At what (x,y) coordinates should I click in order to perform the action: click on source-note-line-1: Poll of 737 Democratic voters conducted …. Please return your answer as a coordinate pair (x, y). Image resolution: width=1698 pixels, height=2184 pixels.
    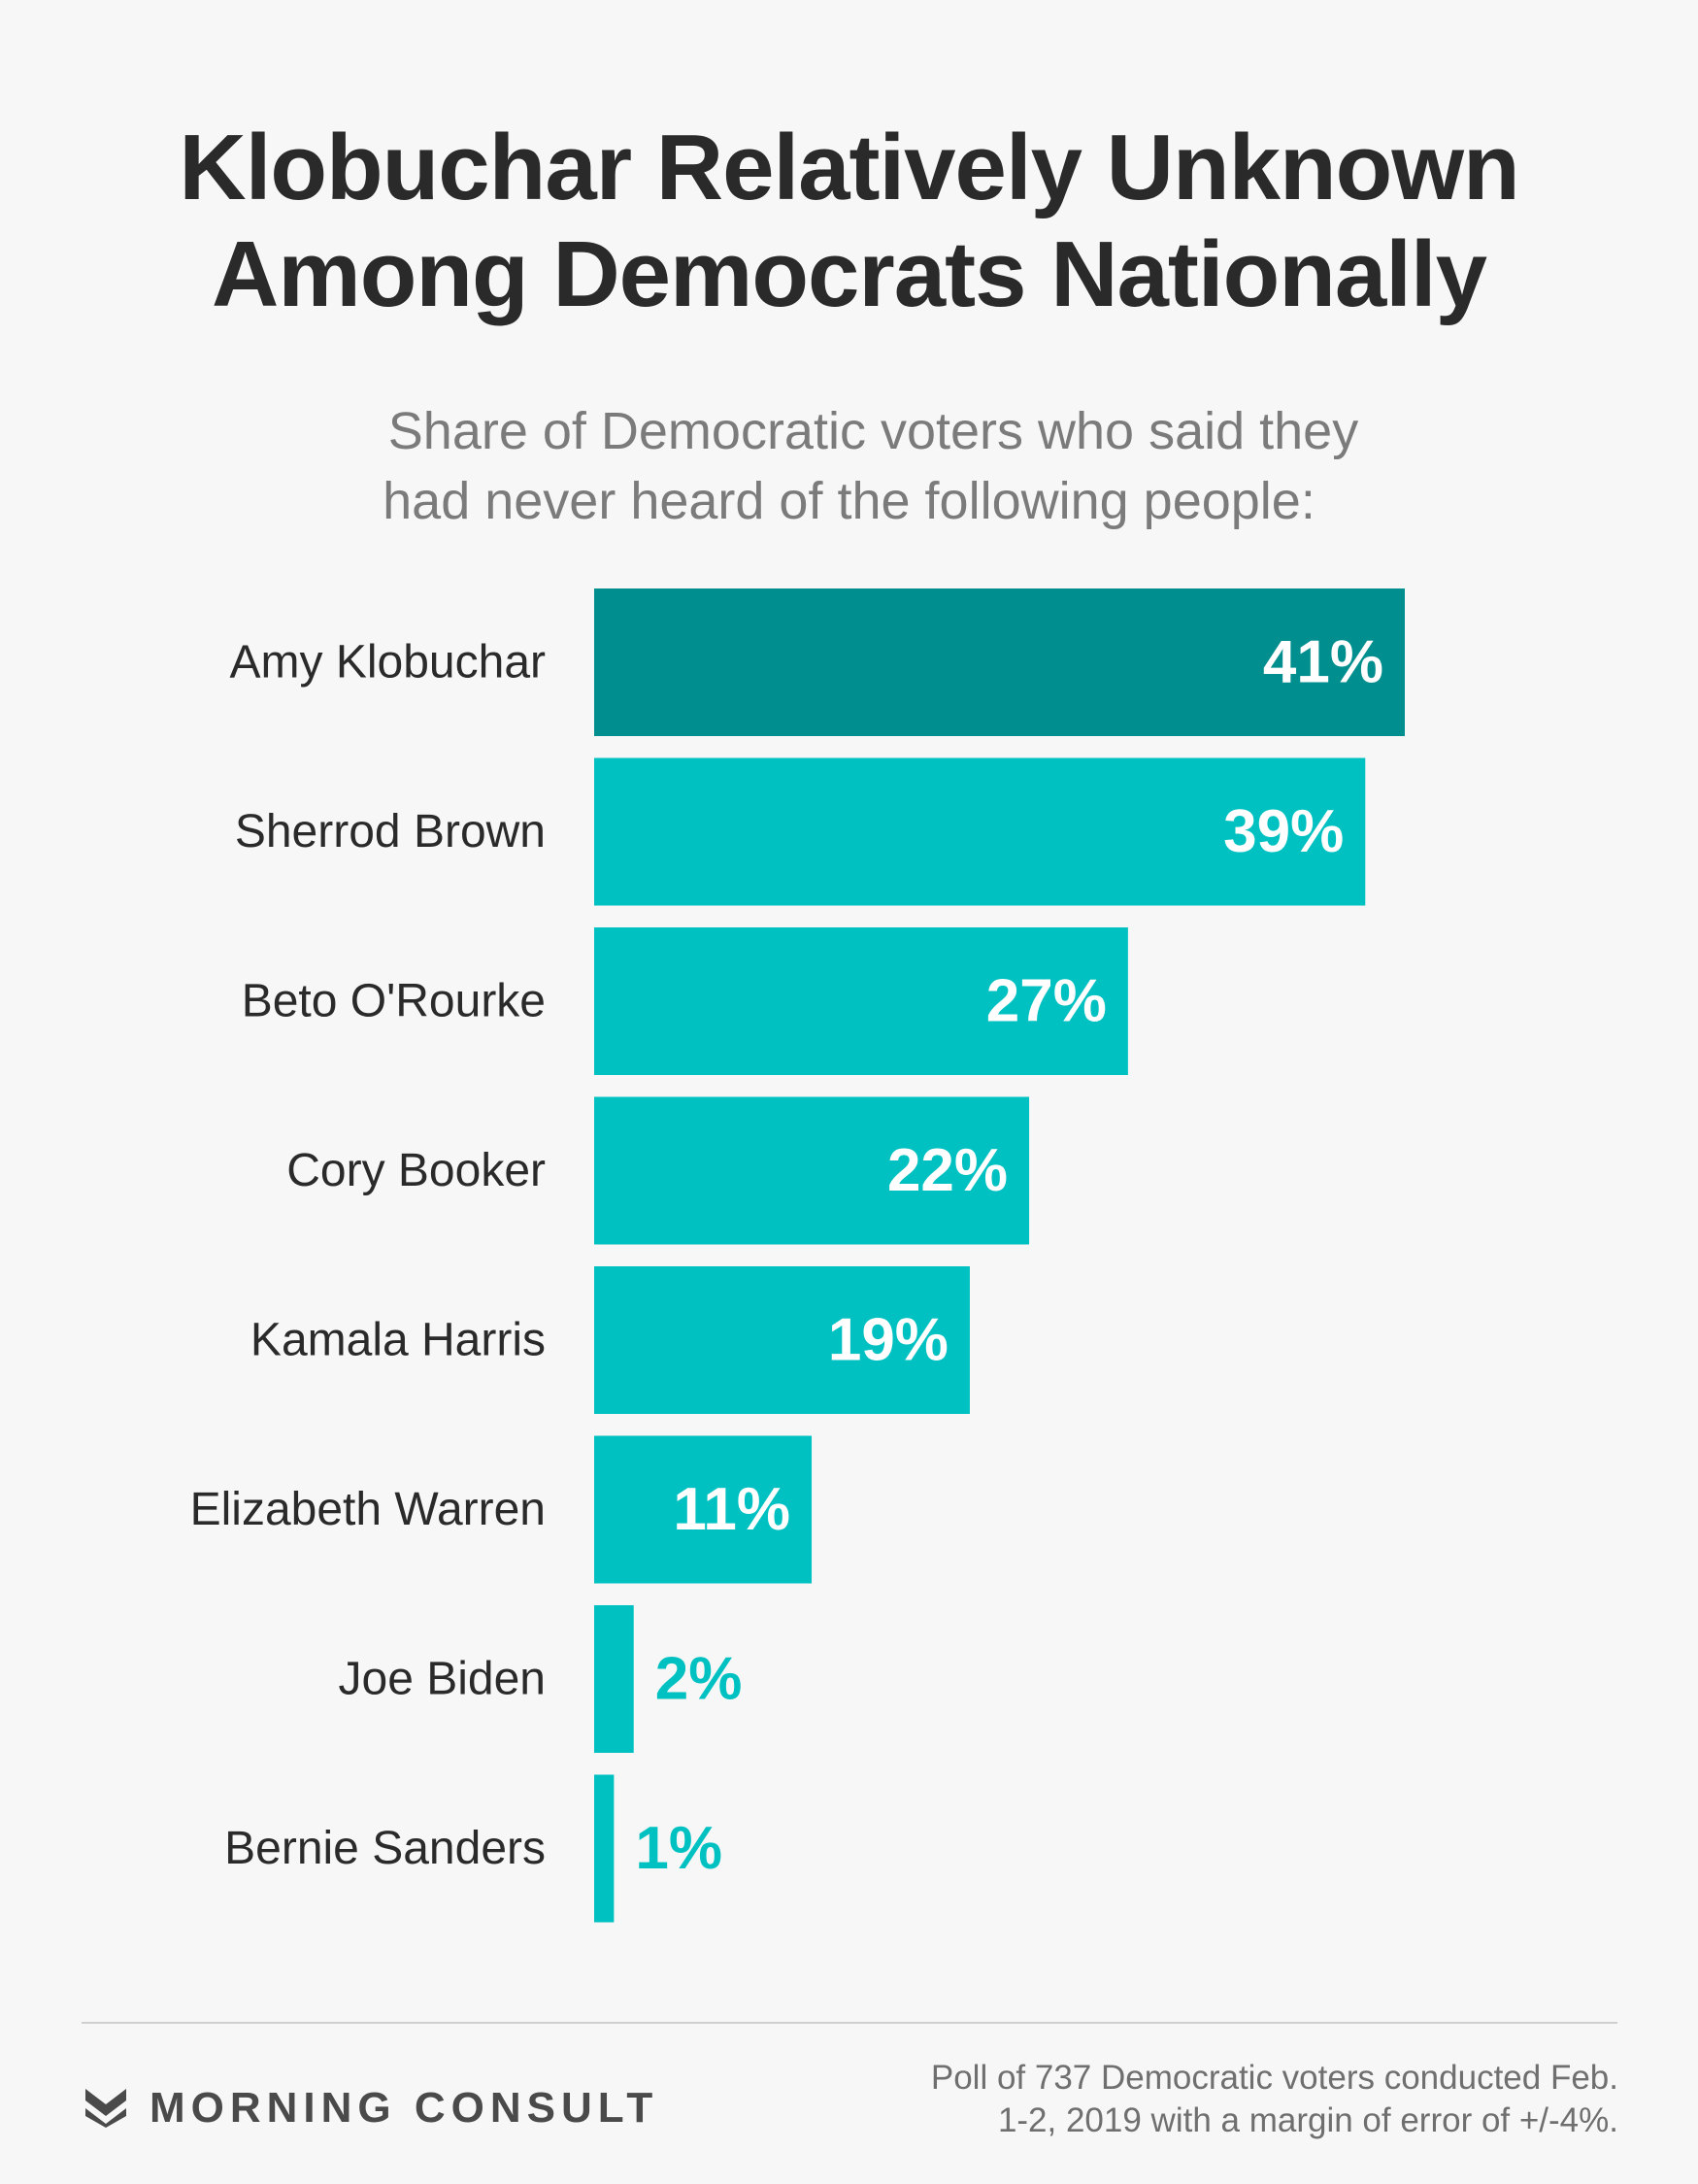
    Looking at the image, I should click on (1274, 2078).